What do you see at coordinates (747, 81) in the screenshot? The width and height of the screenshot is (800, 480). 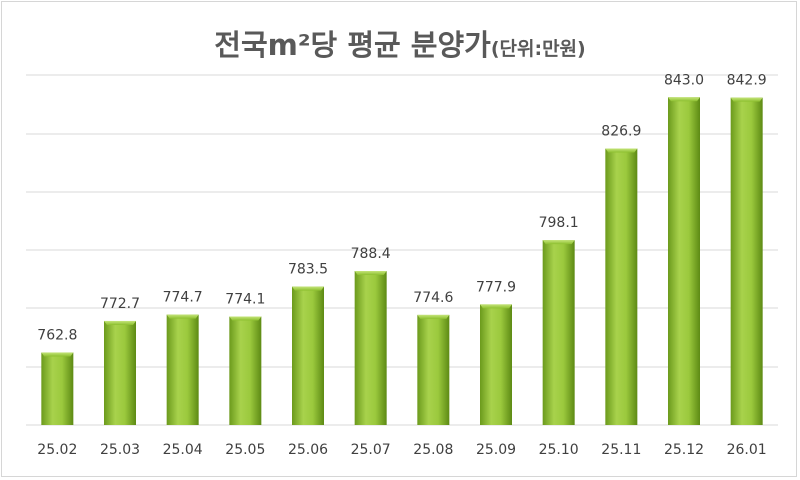 I see `data-label: 842.9` at bounding box center [747, 81].